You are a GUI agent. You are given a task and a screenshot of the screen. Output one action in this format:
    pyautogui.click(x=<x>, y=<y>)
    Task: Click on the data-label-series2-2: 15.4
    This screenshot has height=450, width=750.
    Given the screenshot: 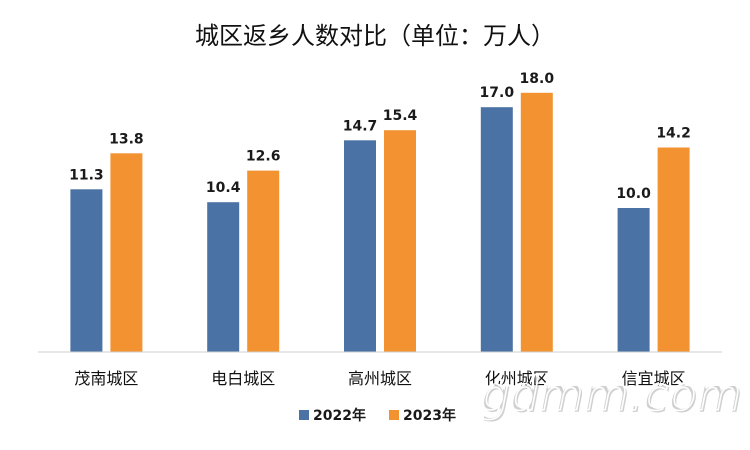 What is the action you would take?
    pyautogui.click(x=400, y=116)
    